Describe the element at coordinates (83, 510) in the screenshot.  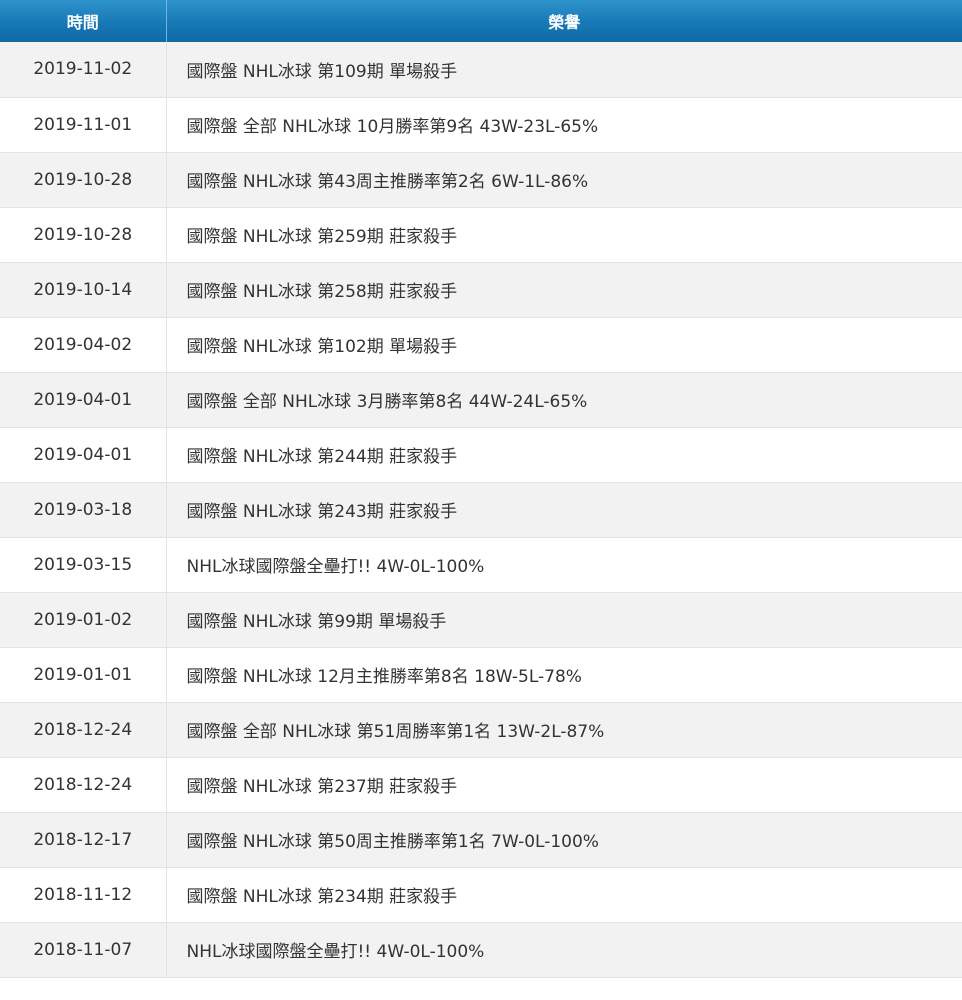
I see `date-cell: 2019-03-18` at that location.